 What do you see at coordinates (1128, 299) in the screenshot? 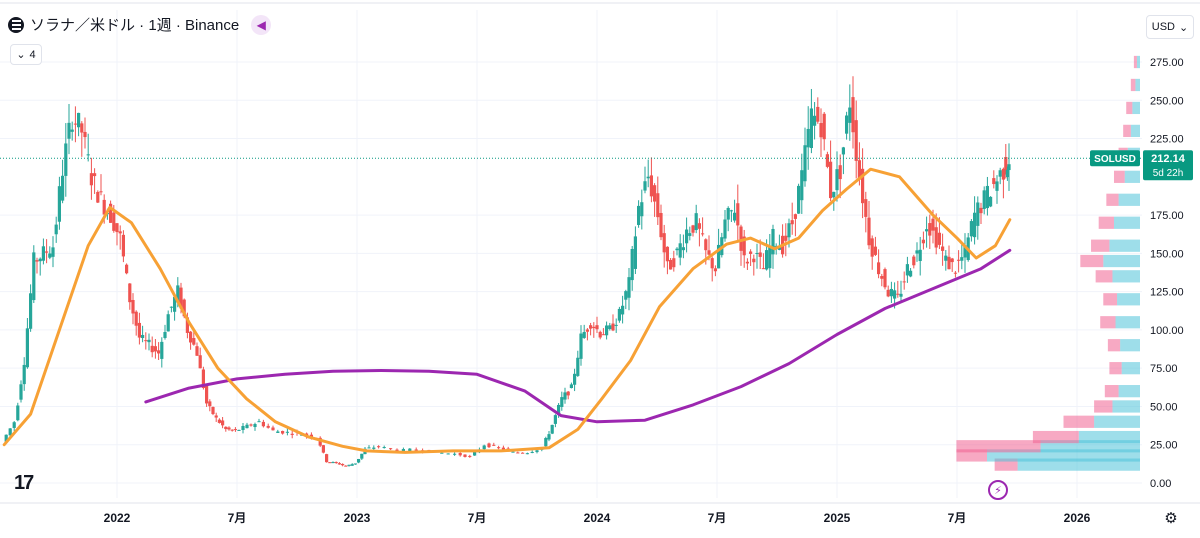
I see `volume-profile-up-bar` at bounding box center [1128, 299].